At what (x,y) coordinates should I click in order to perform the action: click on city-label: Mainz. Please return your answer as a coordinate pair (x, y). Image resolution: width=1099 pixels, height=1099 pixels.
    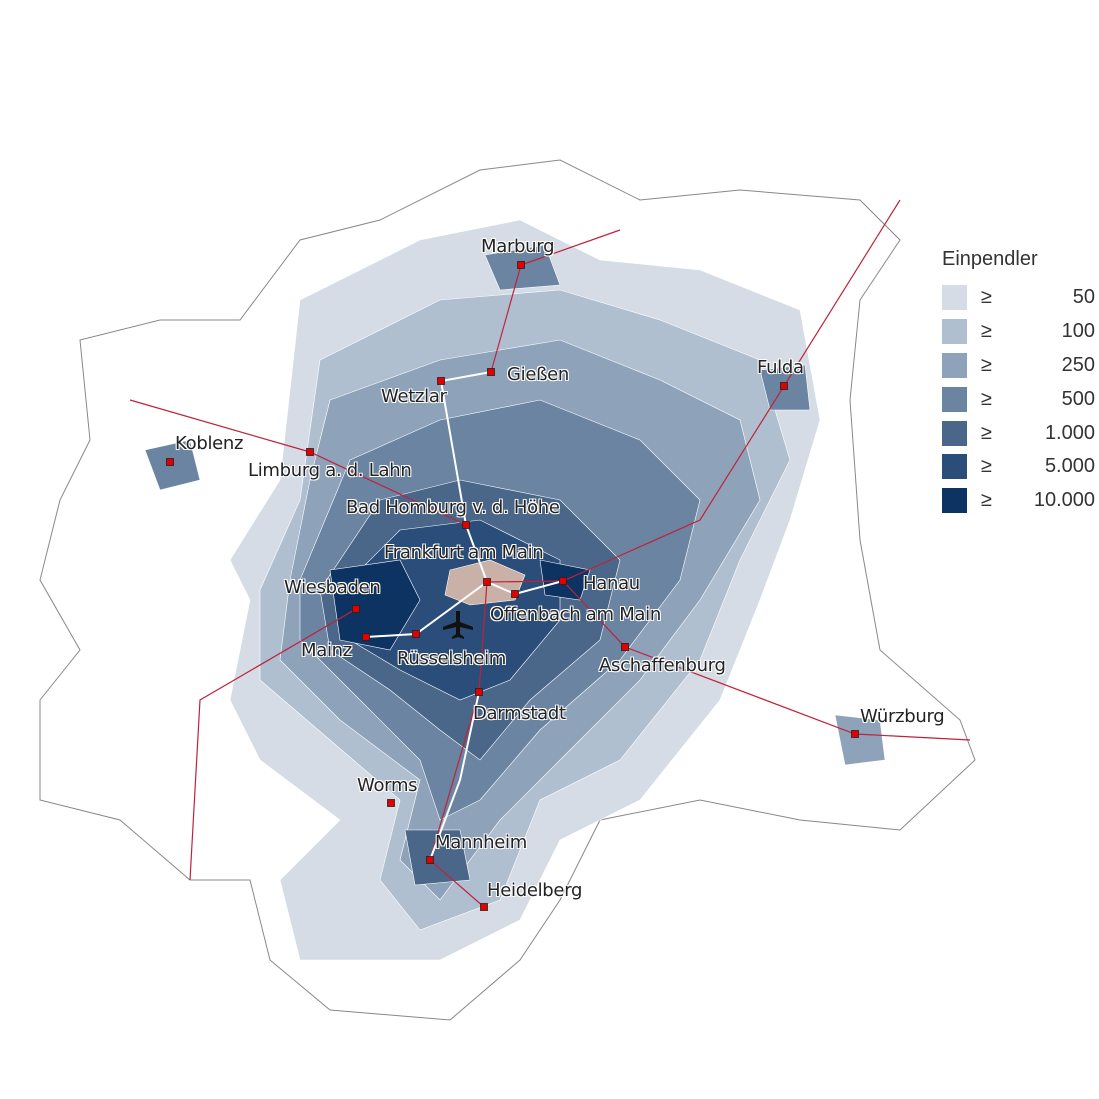
    Looking at the image, I should click on (326, 650).